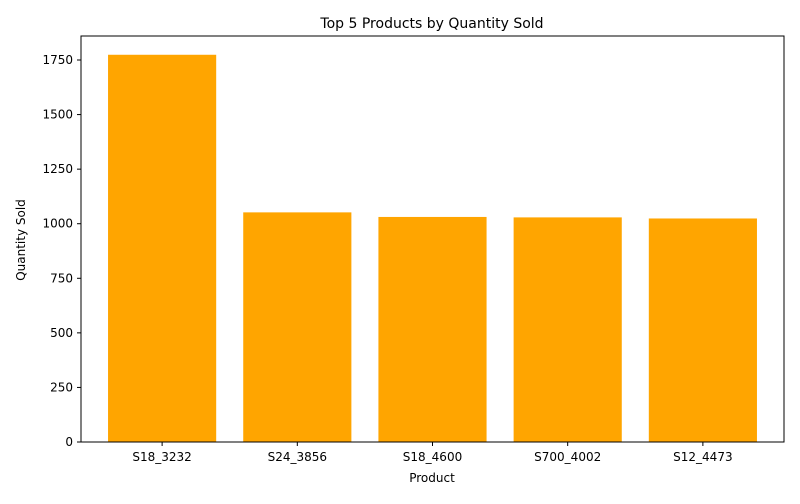  I want to click on y-axis-label: Quantity Sold, so click(21, 240).